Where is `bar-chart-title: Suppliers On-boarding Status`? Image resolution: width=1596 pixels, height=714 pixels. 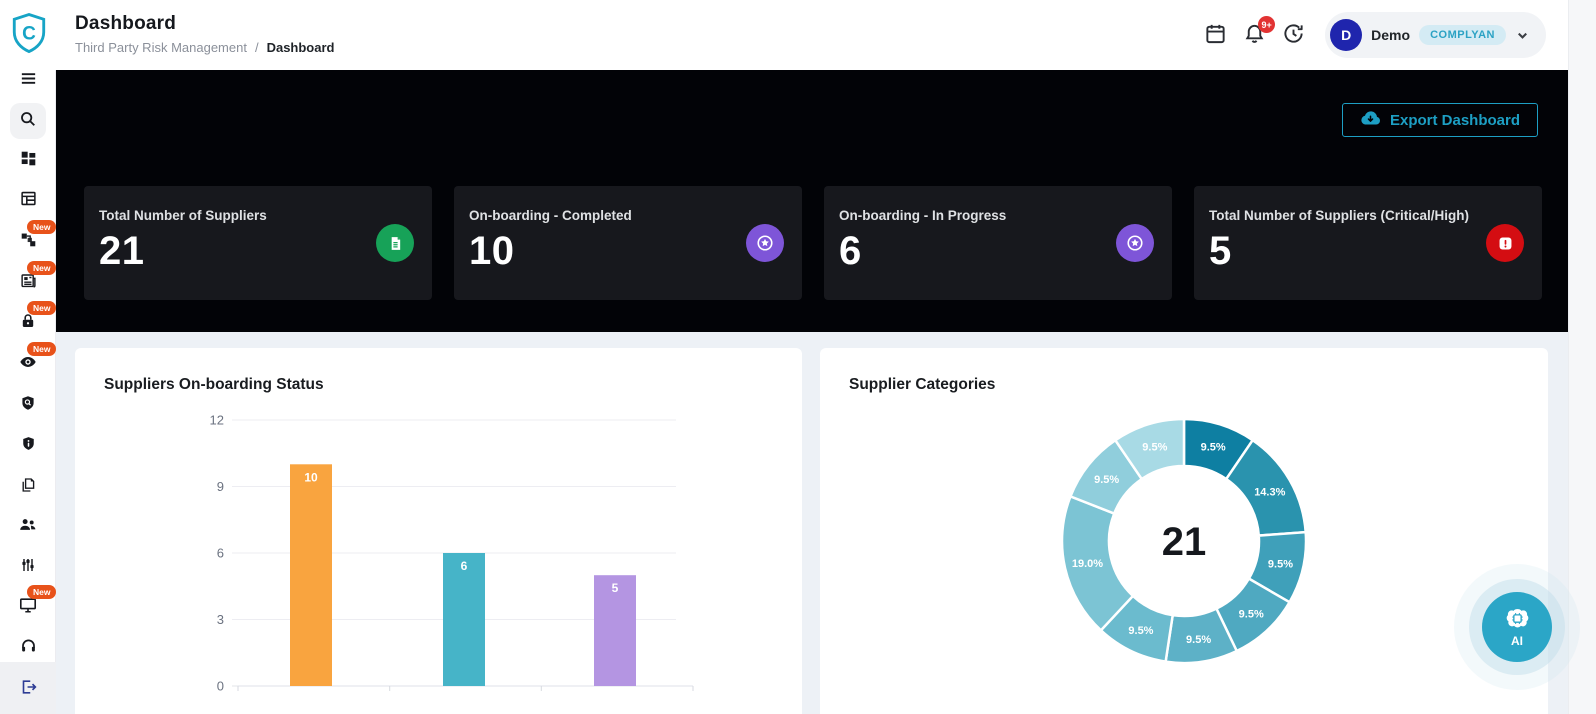
bar-chart-title: Suppliers On-boarding Status is located at coordinates (214, 384).